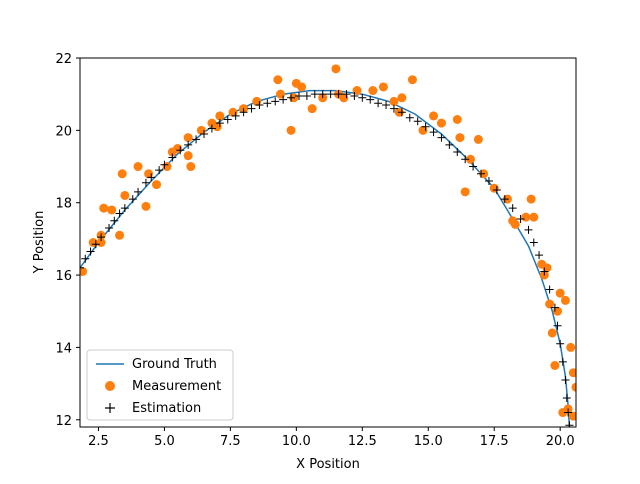  I want to click on legend-measurement-swatch, so click(110, 386).